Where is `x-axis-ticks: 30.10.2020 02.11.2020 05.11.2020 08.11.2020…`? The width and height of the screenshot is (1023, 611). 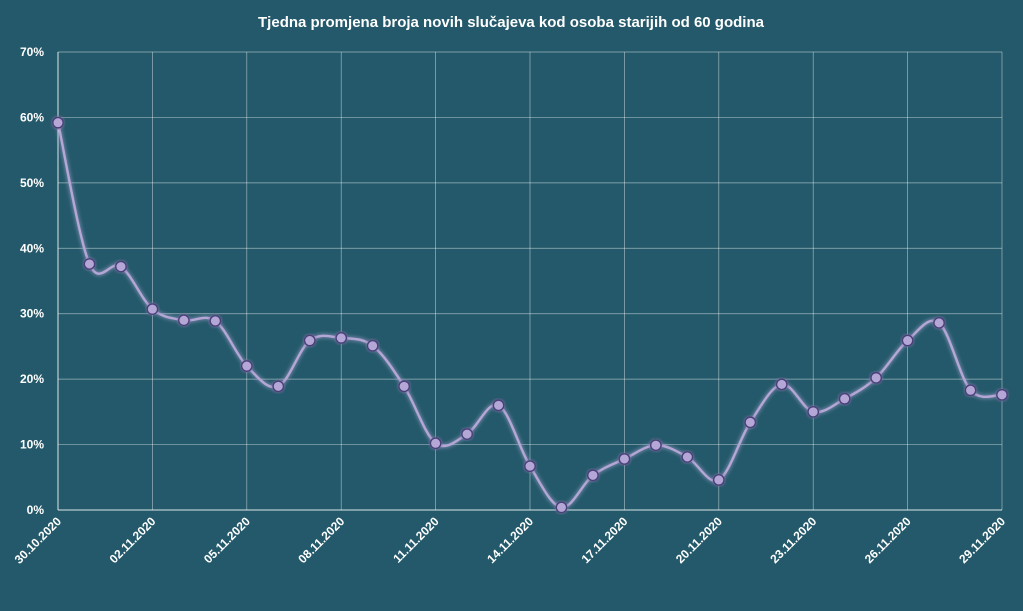
x-axis-ticks: 30.10.2020 02.11.2020 05.11.2020 08.11.2020… is located at coordinates (510, 540).